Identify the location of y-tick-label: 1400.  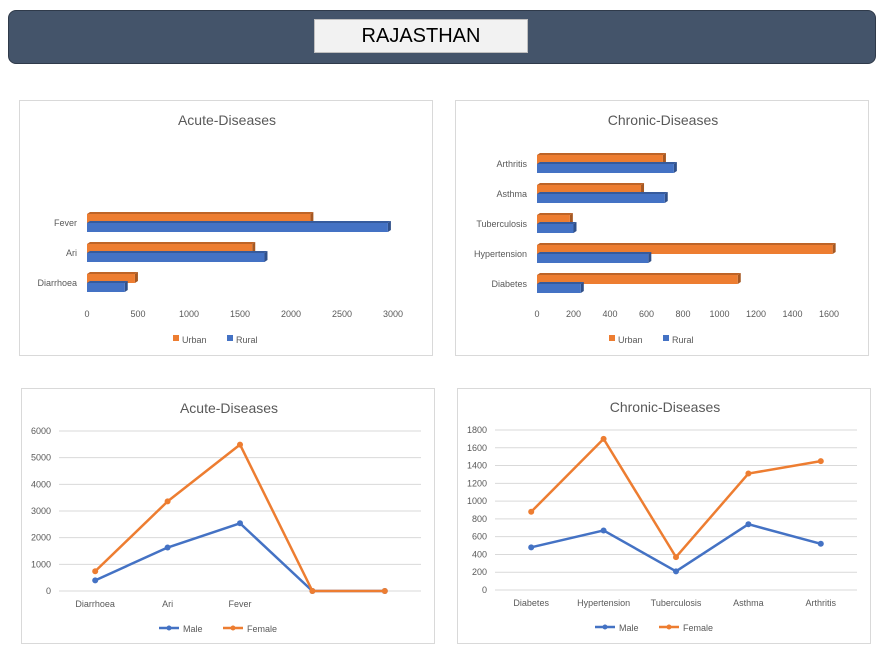
(477, 466).